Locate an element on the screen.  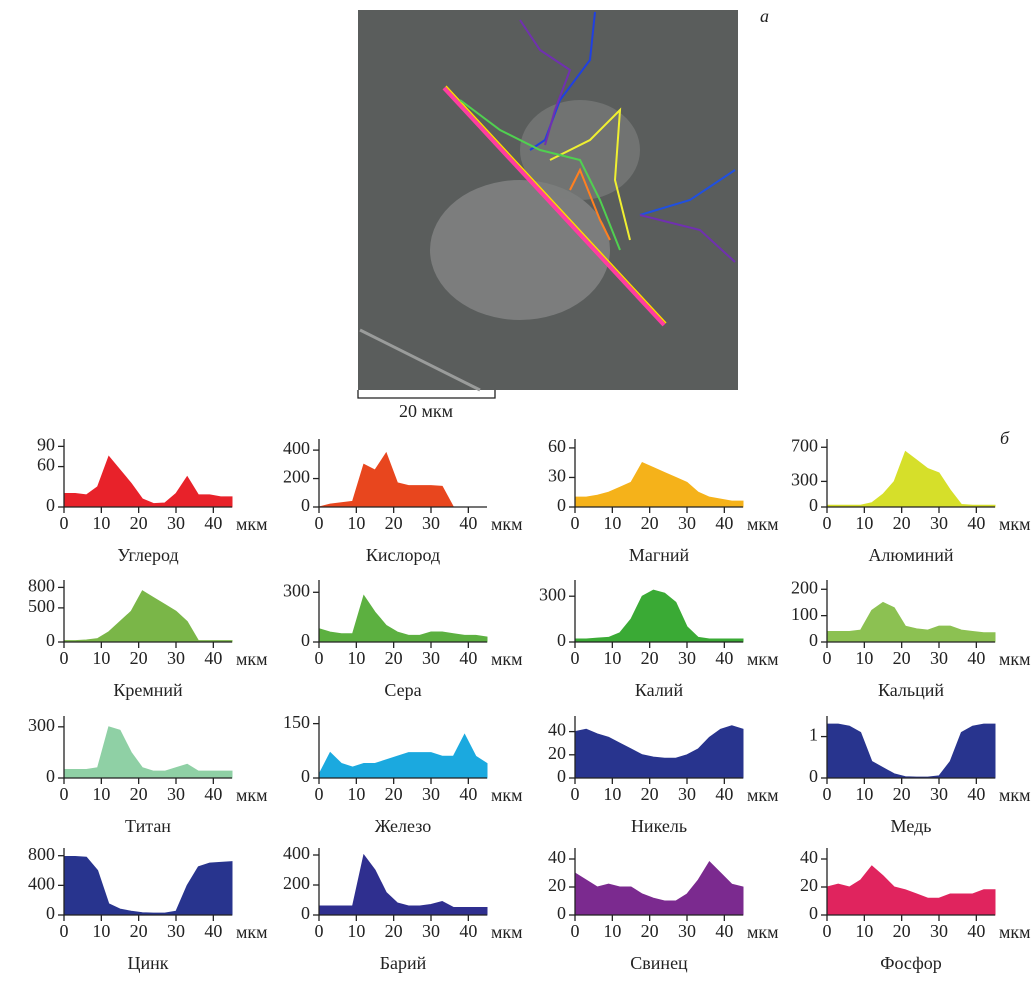
scale-label: 20 мкм is located at coordinates (426, 411).